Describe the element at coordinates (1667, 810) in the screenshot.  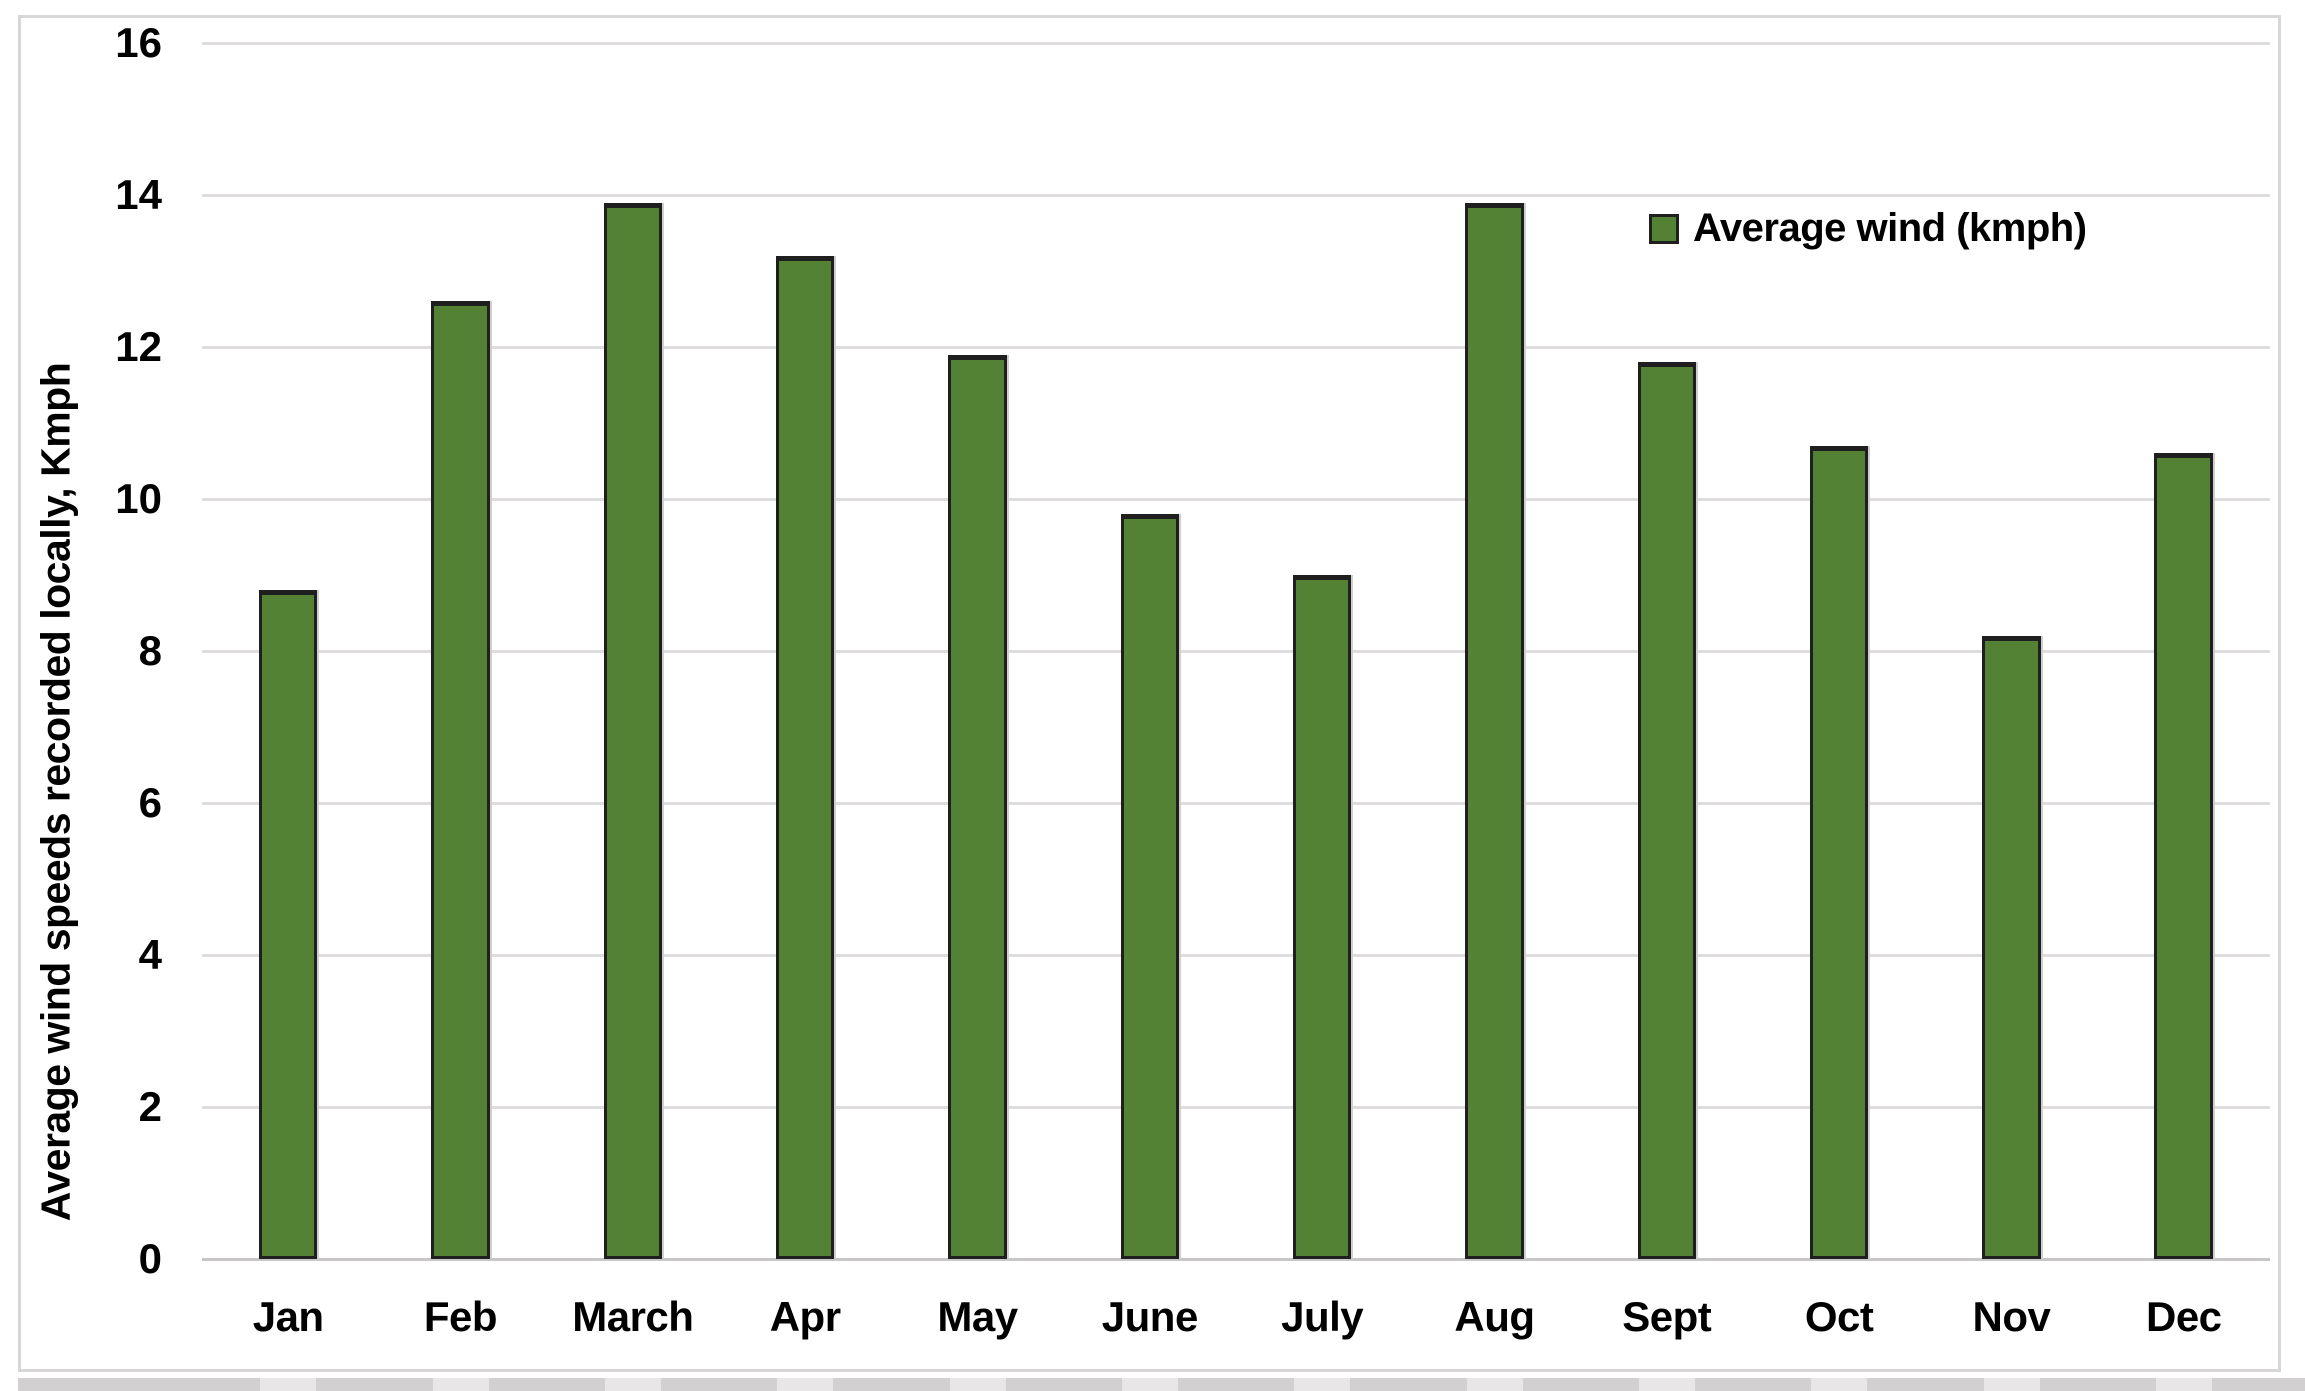
I see `bar-sept` at that location.